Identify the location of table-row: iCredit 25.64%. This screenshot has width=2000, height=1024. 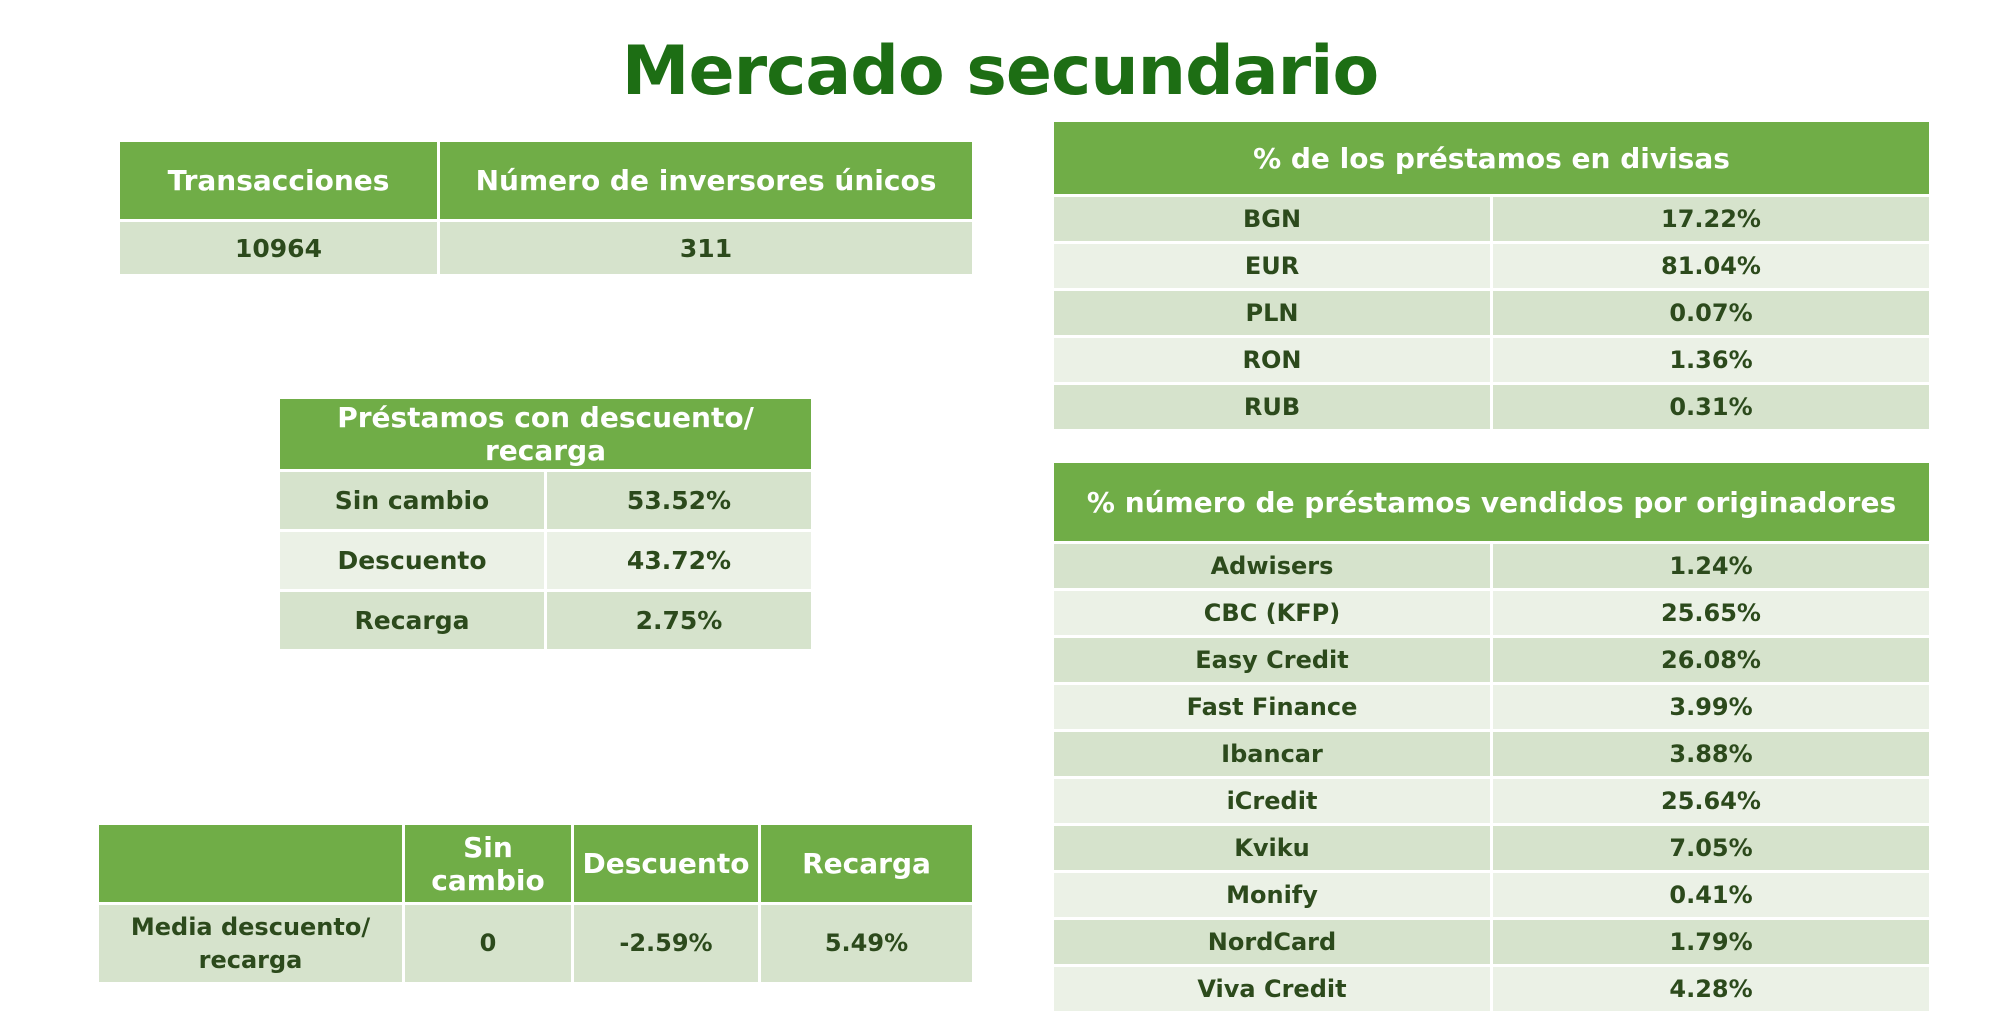
(1492, 801).